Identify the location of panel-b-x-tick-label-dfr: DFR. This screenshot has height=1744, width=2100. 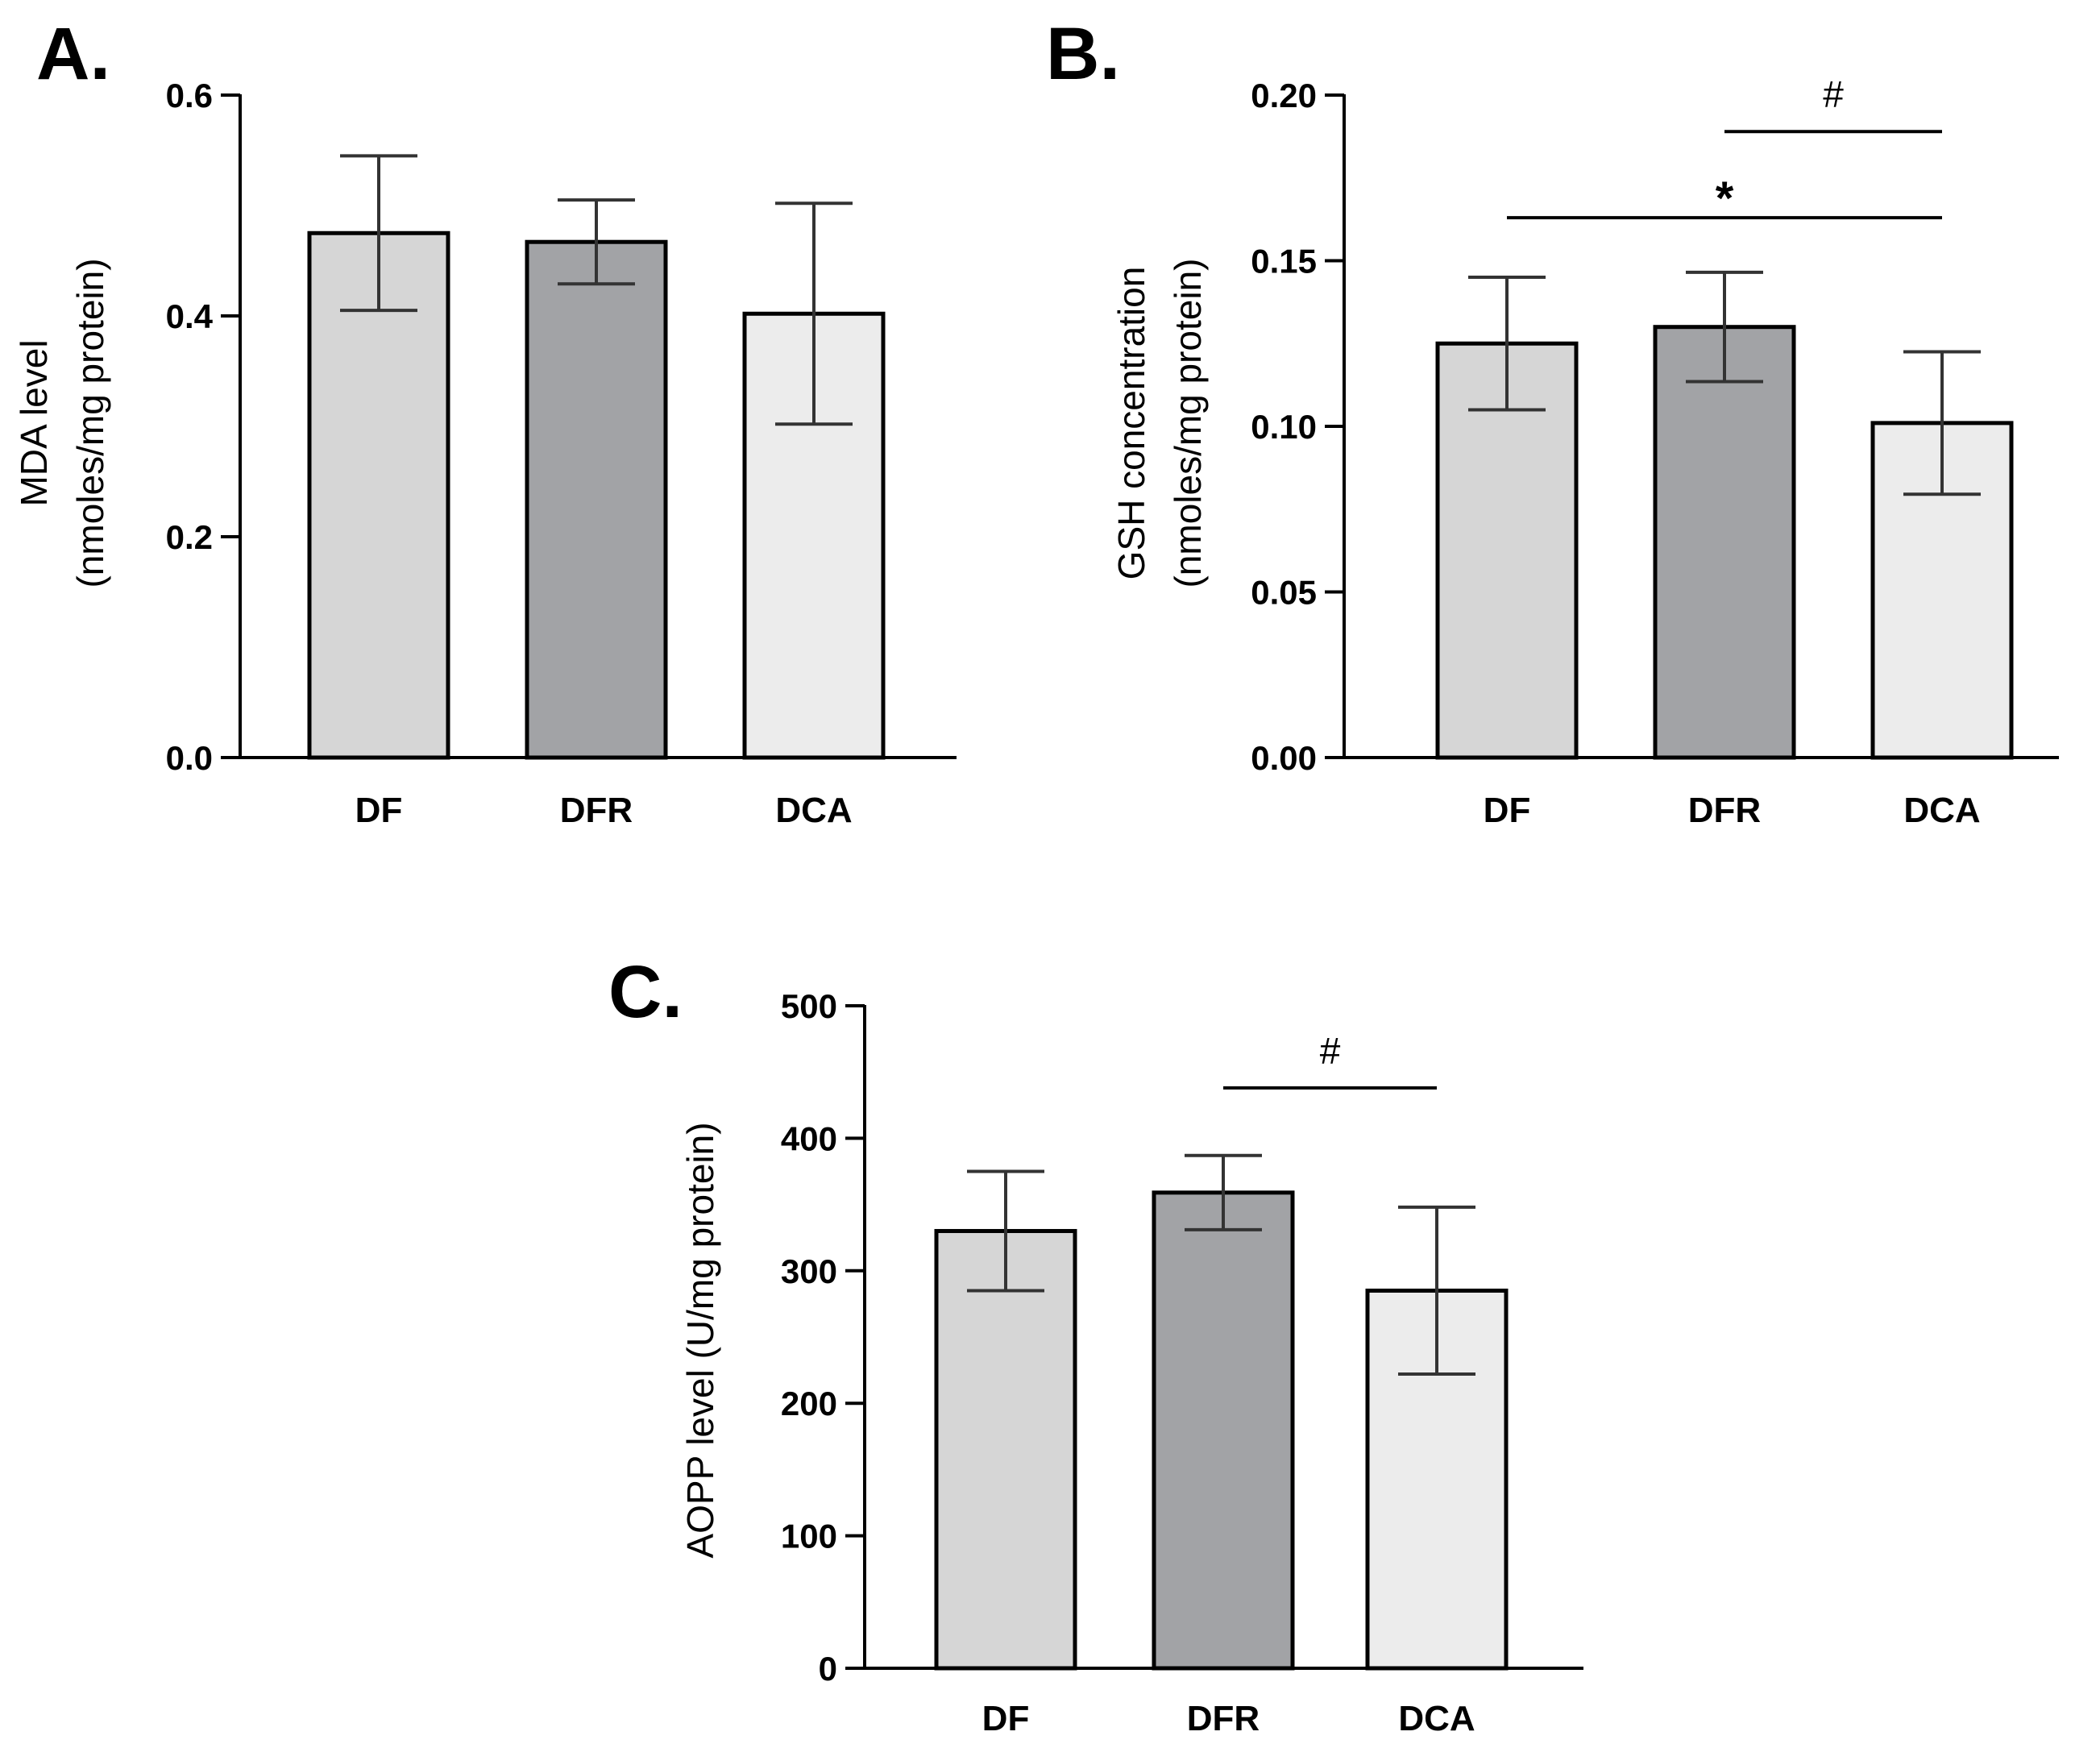
(1724, 811).